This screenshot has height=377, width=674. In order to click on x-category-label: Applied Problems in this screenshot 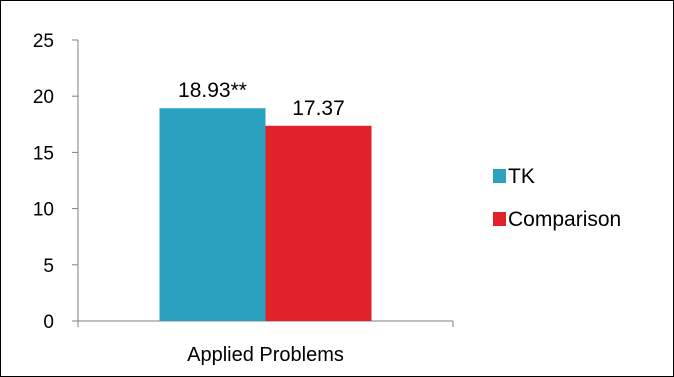, I will do `click(265, 355)`.